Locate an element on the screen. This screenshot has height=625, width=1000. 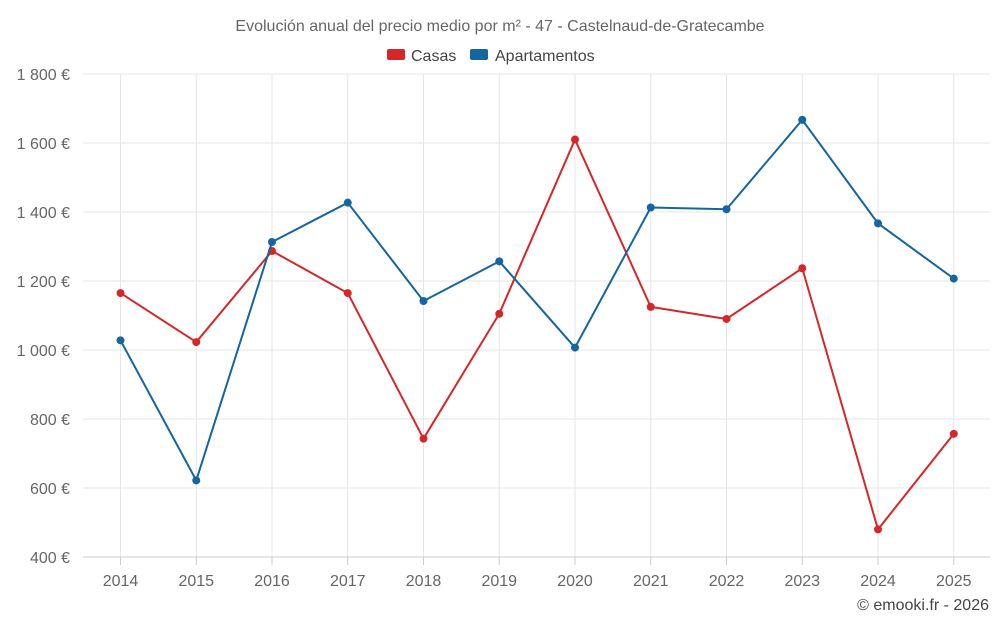
y-tick-label: 1 800 € is located at coordinates (43, 75).